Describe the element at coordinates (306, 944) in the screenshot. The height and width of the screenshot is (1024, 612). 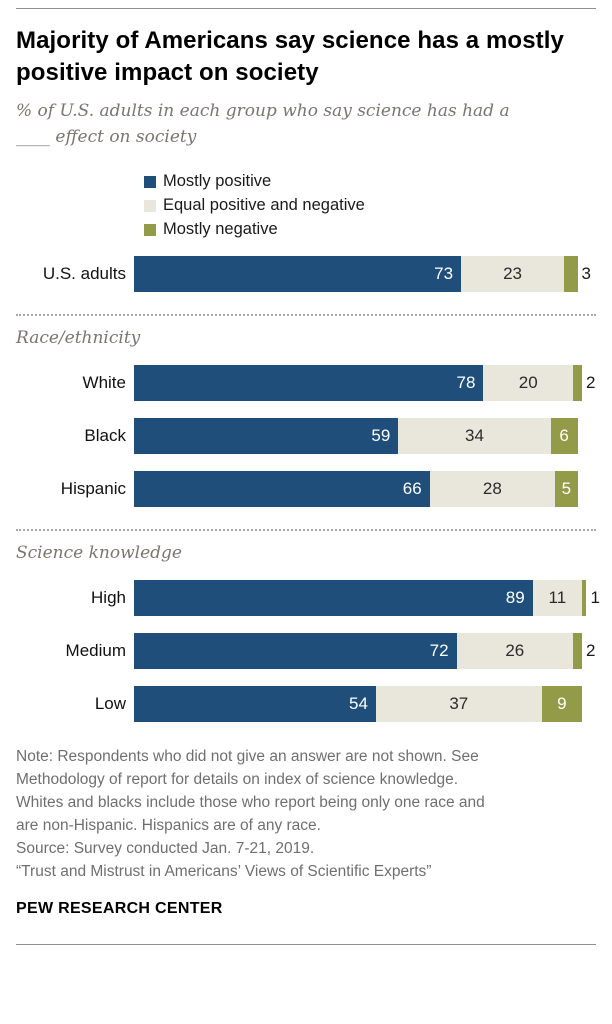
I see `bottom-rule` at that location.